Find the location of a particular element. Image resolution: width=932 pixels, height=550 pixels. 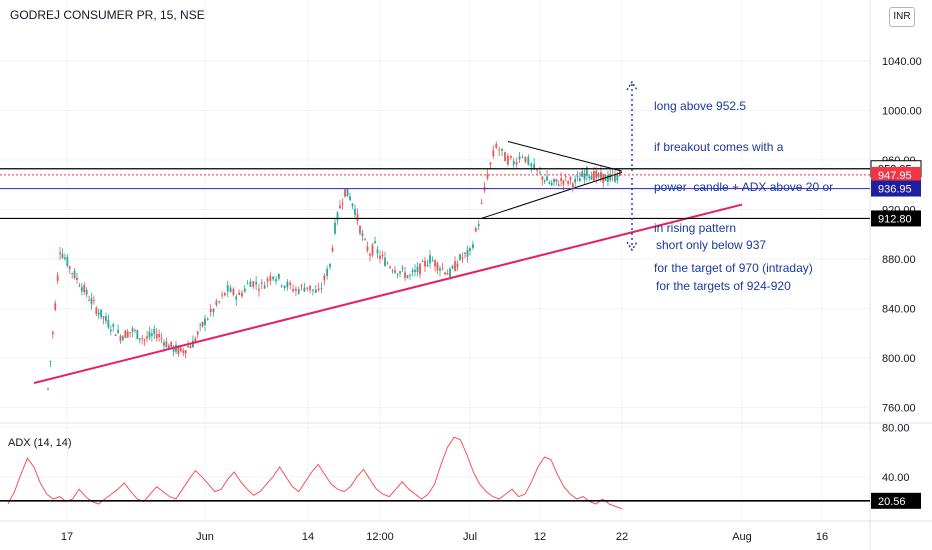

note-line: in rising pattern is located at coordinates (695, 227).